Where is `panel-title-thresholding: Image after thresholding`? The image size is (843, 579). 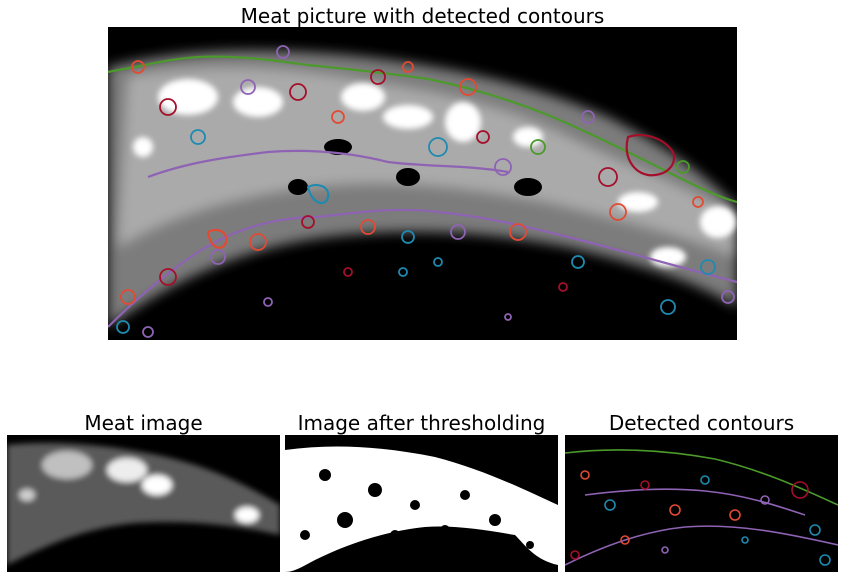
panel-title-thresholding: Image after thresholding is located at coordinates (421, 423).